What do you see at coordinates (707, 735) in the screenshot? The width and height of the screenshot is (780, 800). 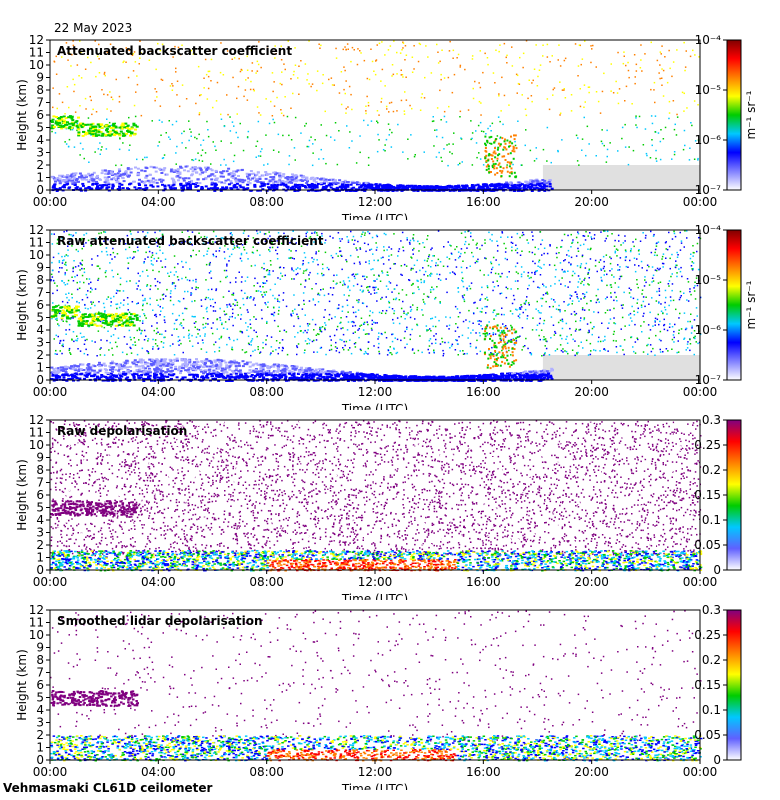 I see `colorbar-tick-label: 0.05` at bounding box center [707, 735].